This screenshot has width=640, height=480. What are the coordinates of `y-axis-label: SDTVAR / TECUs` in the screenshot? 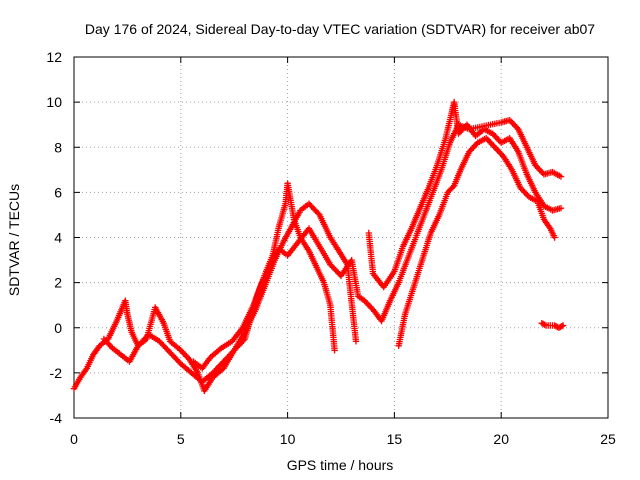 It's located at (14, 240).